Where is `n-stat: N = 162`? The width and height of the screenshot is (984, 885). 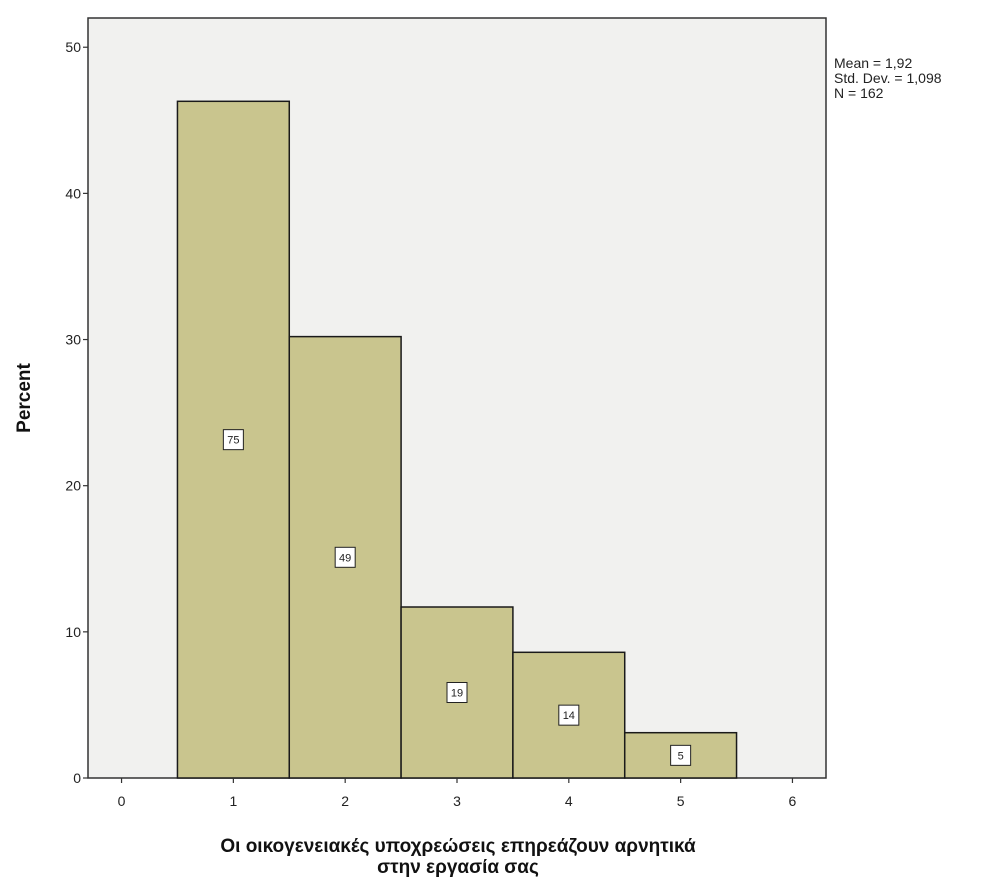
n-stat: N = 162 is located at coordinates (859, 93).